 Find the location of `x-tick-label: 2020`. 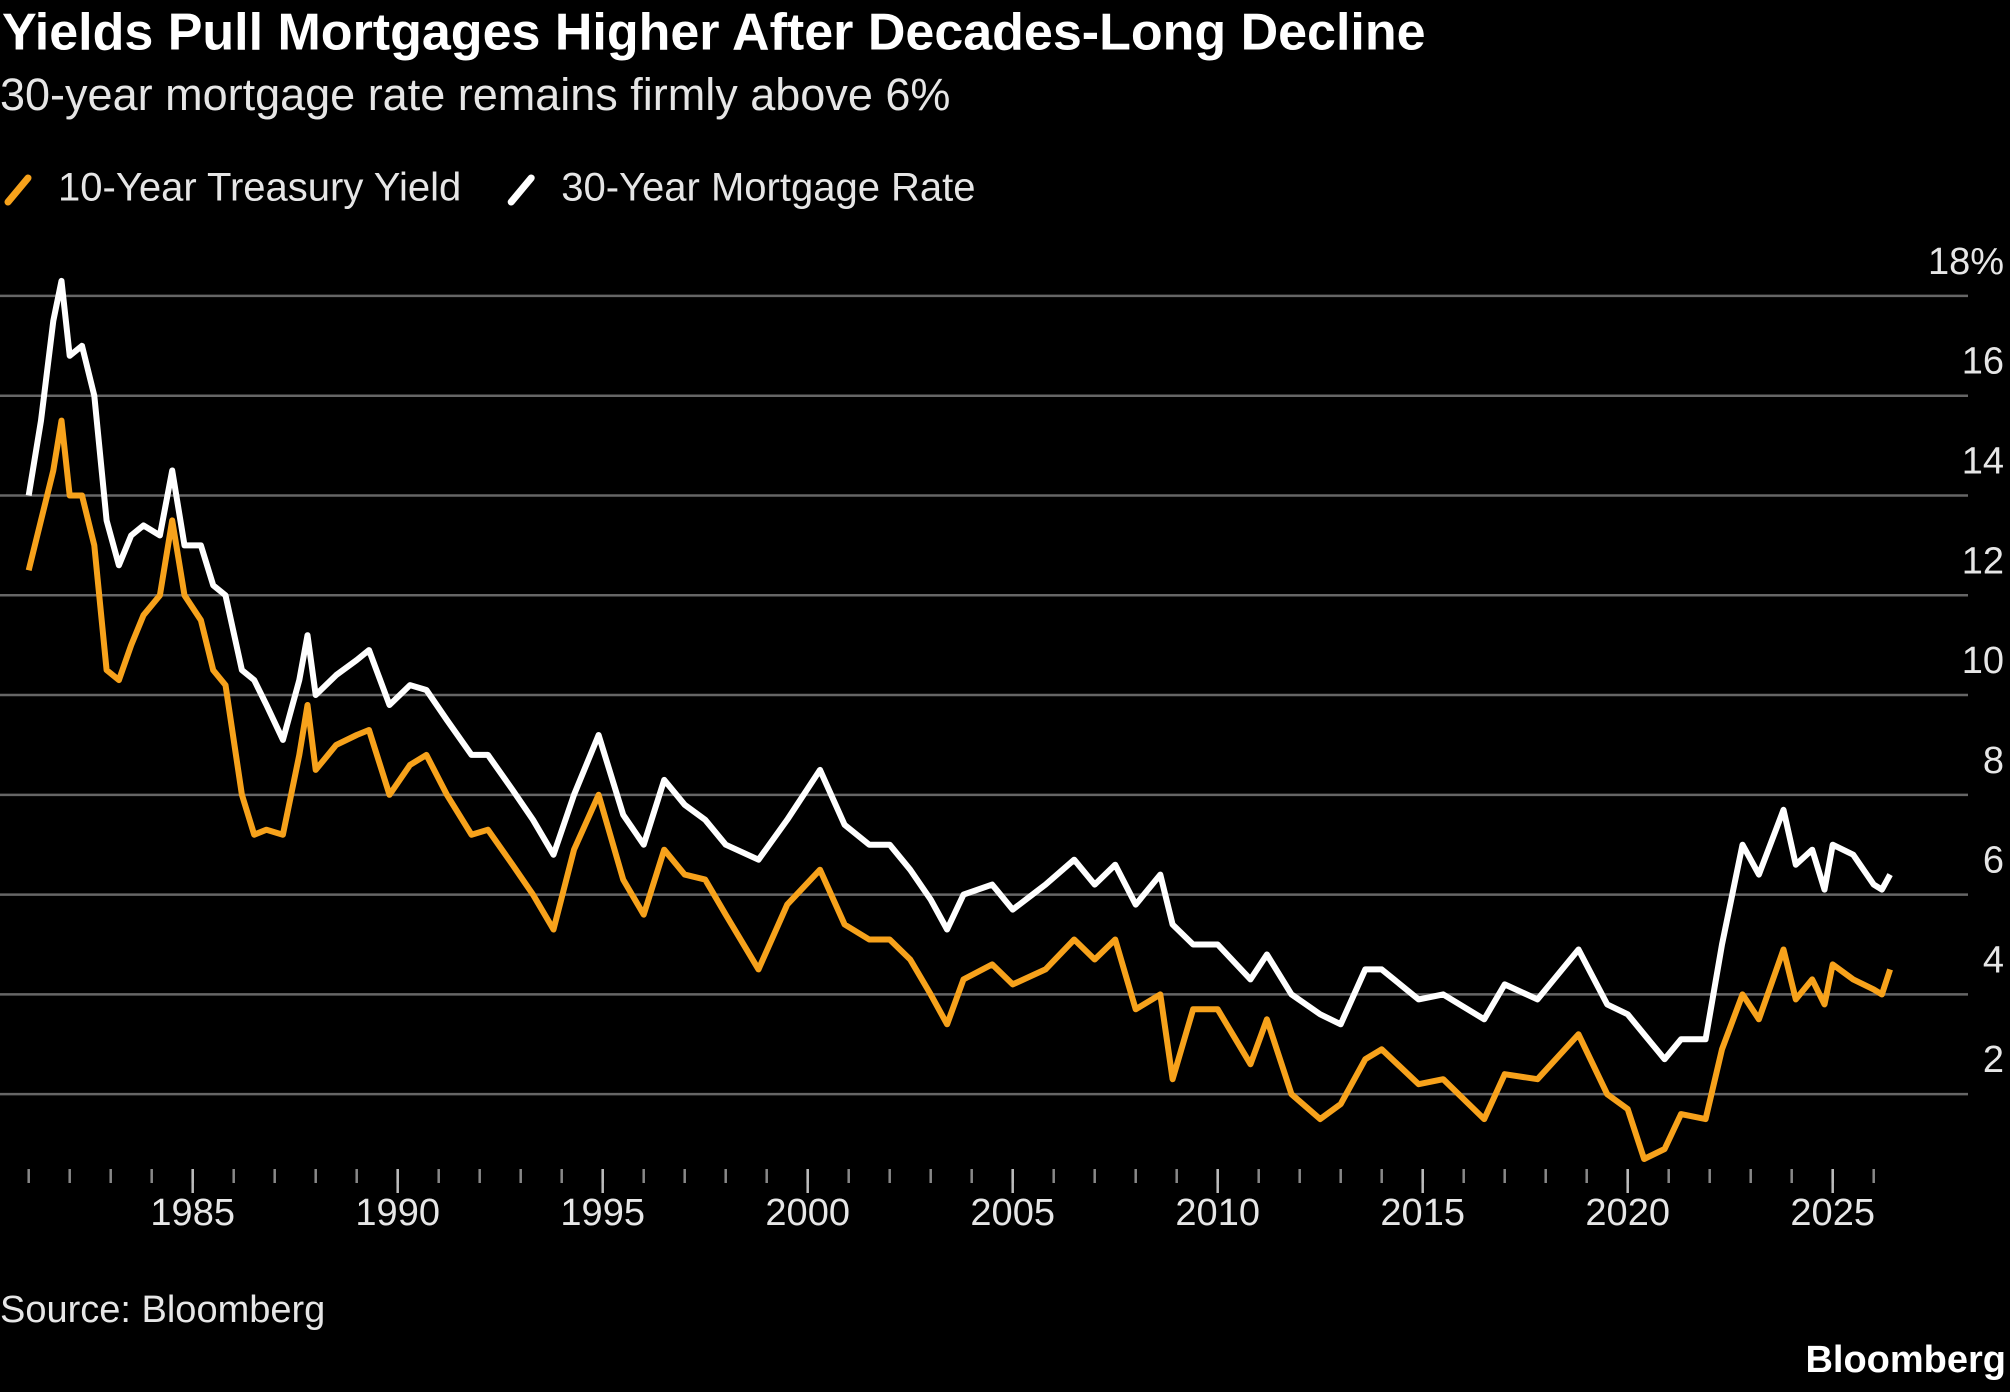

x-tick-label: 2020 is located at coordinates (1627, 1213).